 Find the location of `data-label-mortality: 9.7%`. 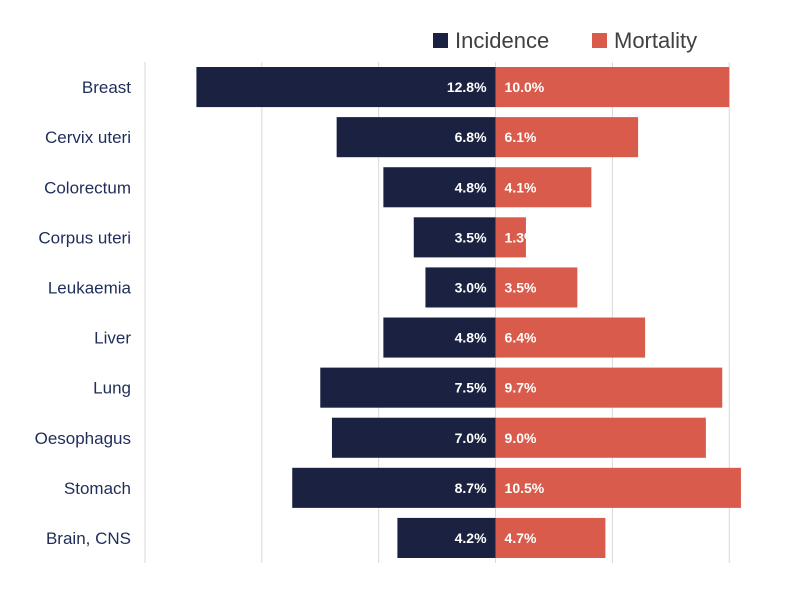

data-label-mortality: 9.7% is located at coordinates (521, 388).